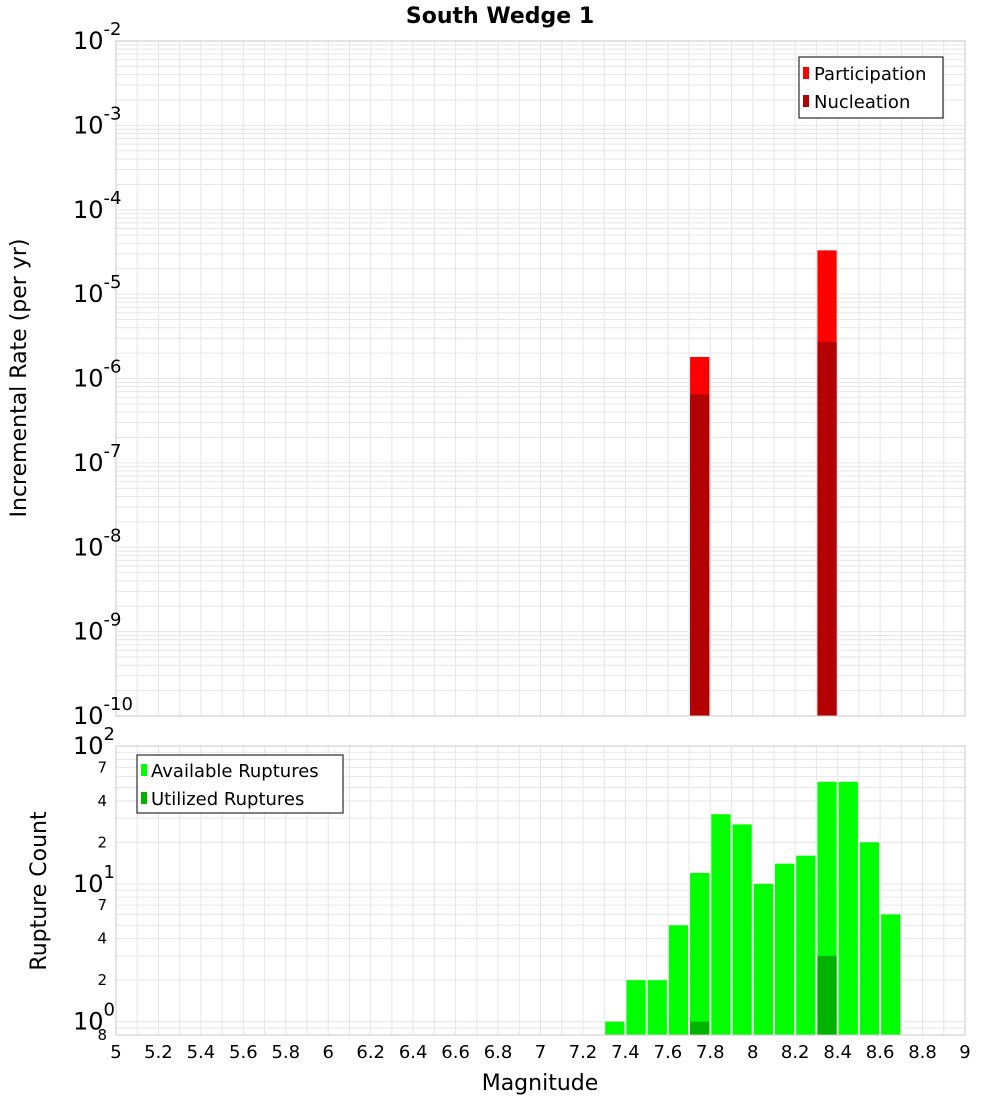 The height and width of the screenshot is (1100, 1000). What do you see at coordinates (862, 102) in the screenshot?
I see `nucleation-legend-label: Nucleation` at bounding box center [862, 102].